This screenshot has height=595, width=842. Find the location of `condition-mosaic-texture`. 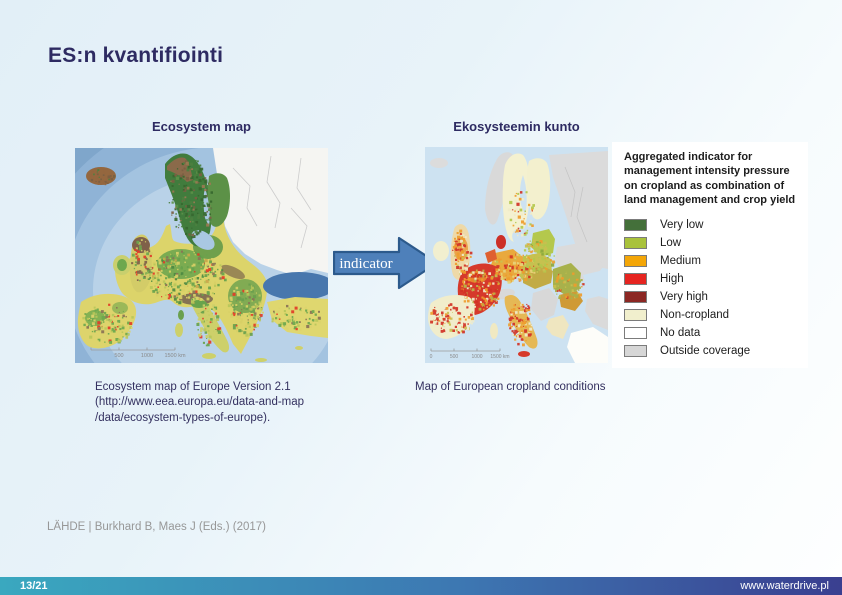

condition-mosaic-texture is located at coordinates (507, 269).